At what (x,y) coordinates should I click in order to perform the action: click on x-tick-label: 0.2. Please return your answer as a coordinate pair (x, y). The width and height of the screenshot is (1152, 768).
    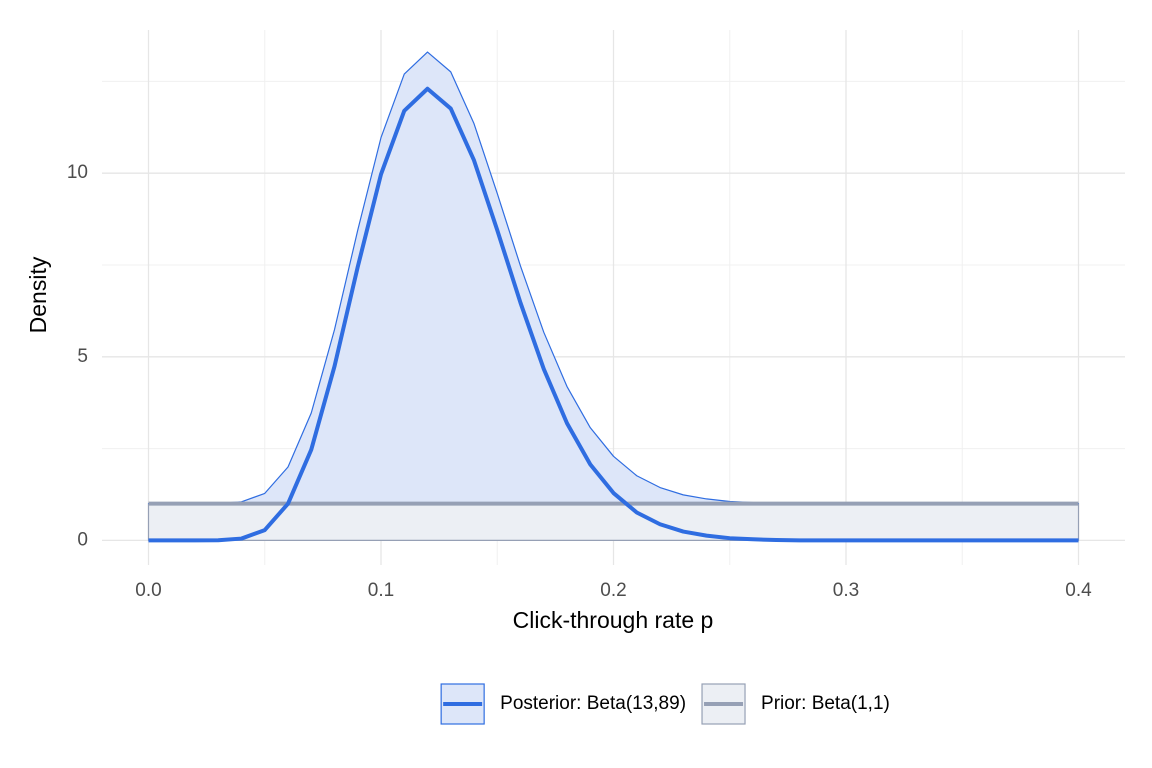
    Looking at the image, I should click on (613, 590).